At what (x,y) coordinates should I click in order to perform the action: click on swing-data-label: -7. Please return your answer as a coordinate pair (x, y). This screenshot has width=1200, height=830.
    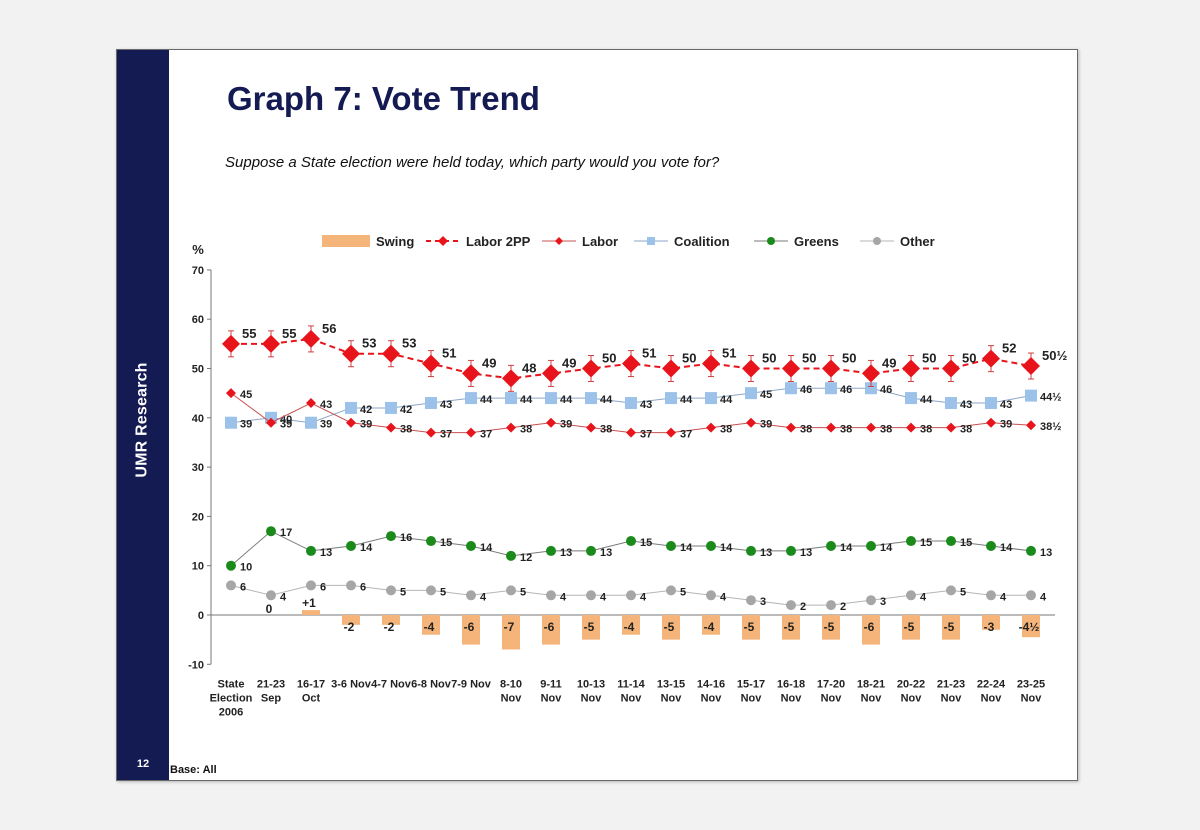
    Looking at the image, I should click on (509, 627).